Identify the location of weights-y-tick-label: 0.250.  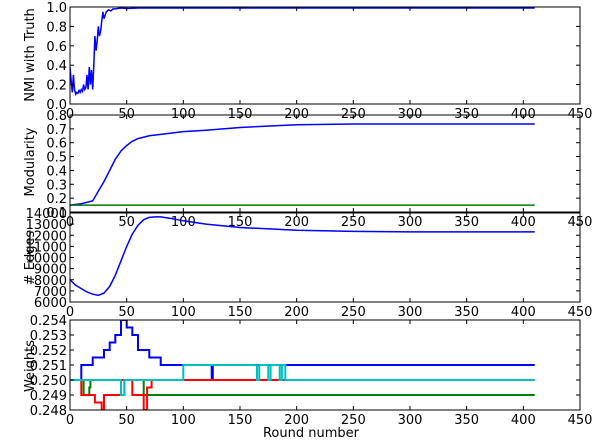
(48, 381).